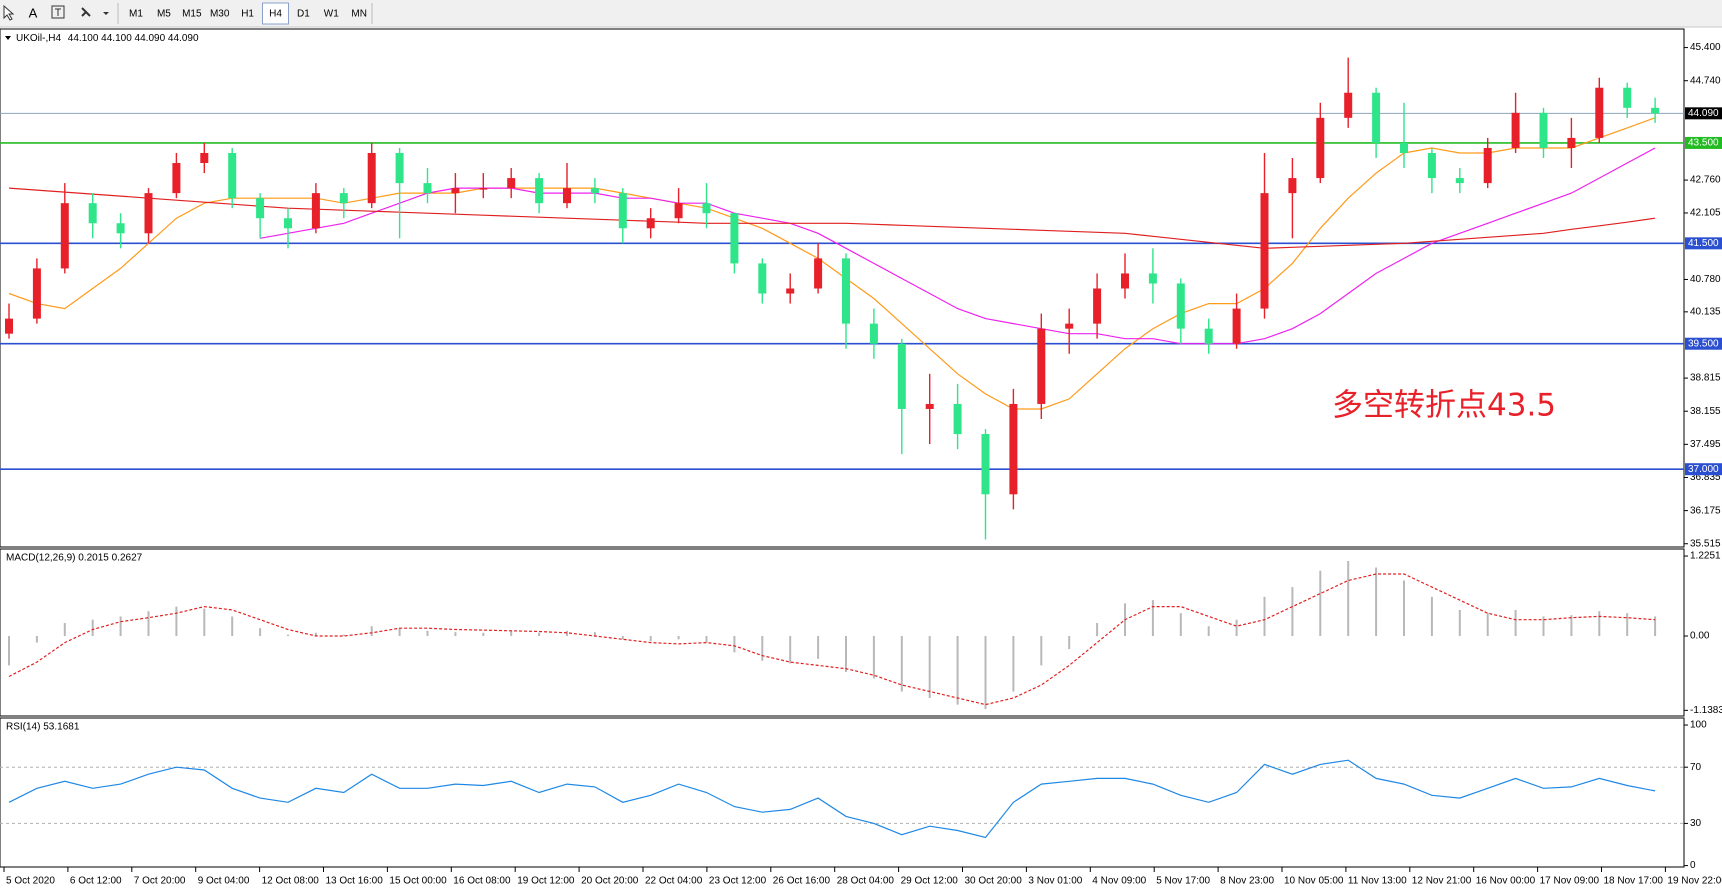 The image size is (1722, 892). I want to click on timeframe-button: MN, so click(359, 14).